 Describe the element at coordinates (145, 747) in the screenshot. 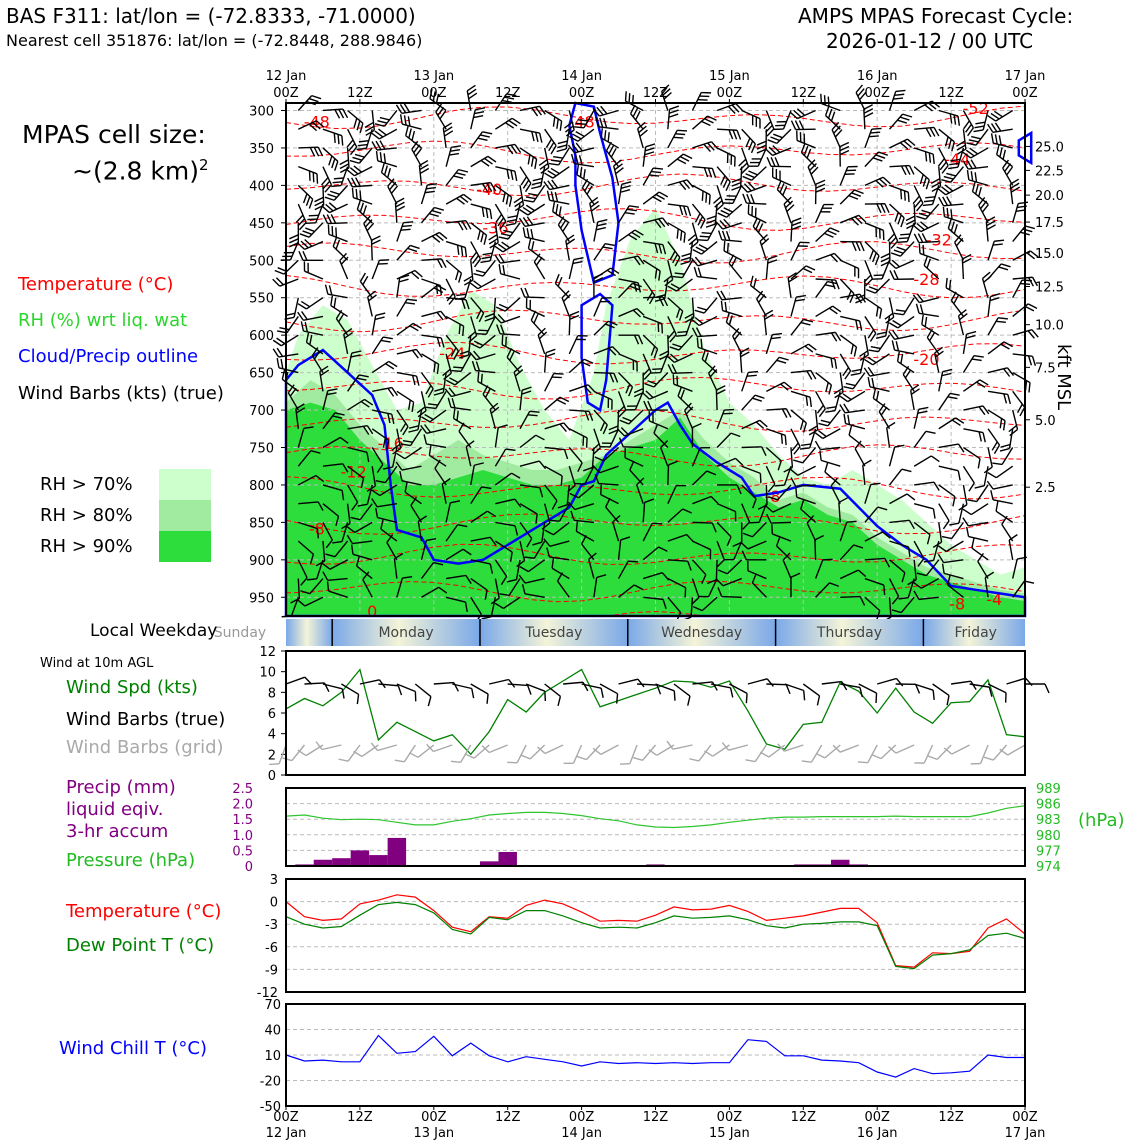

I see `wind-barbs-grid-label: Wind Barbs (grid)` at that location.